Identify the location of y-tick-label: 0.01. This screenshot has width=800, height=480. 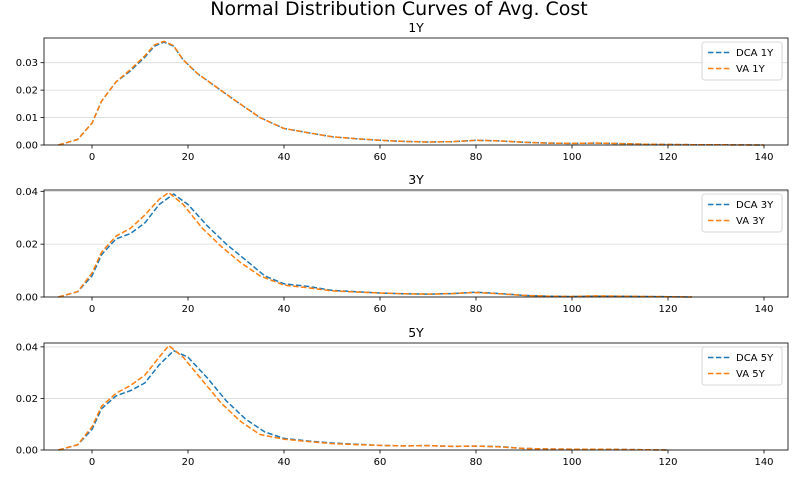
(27, 118).